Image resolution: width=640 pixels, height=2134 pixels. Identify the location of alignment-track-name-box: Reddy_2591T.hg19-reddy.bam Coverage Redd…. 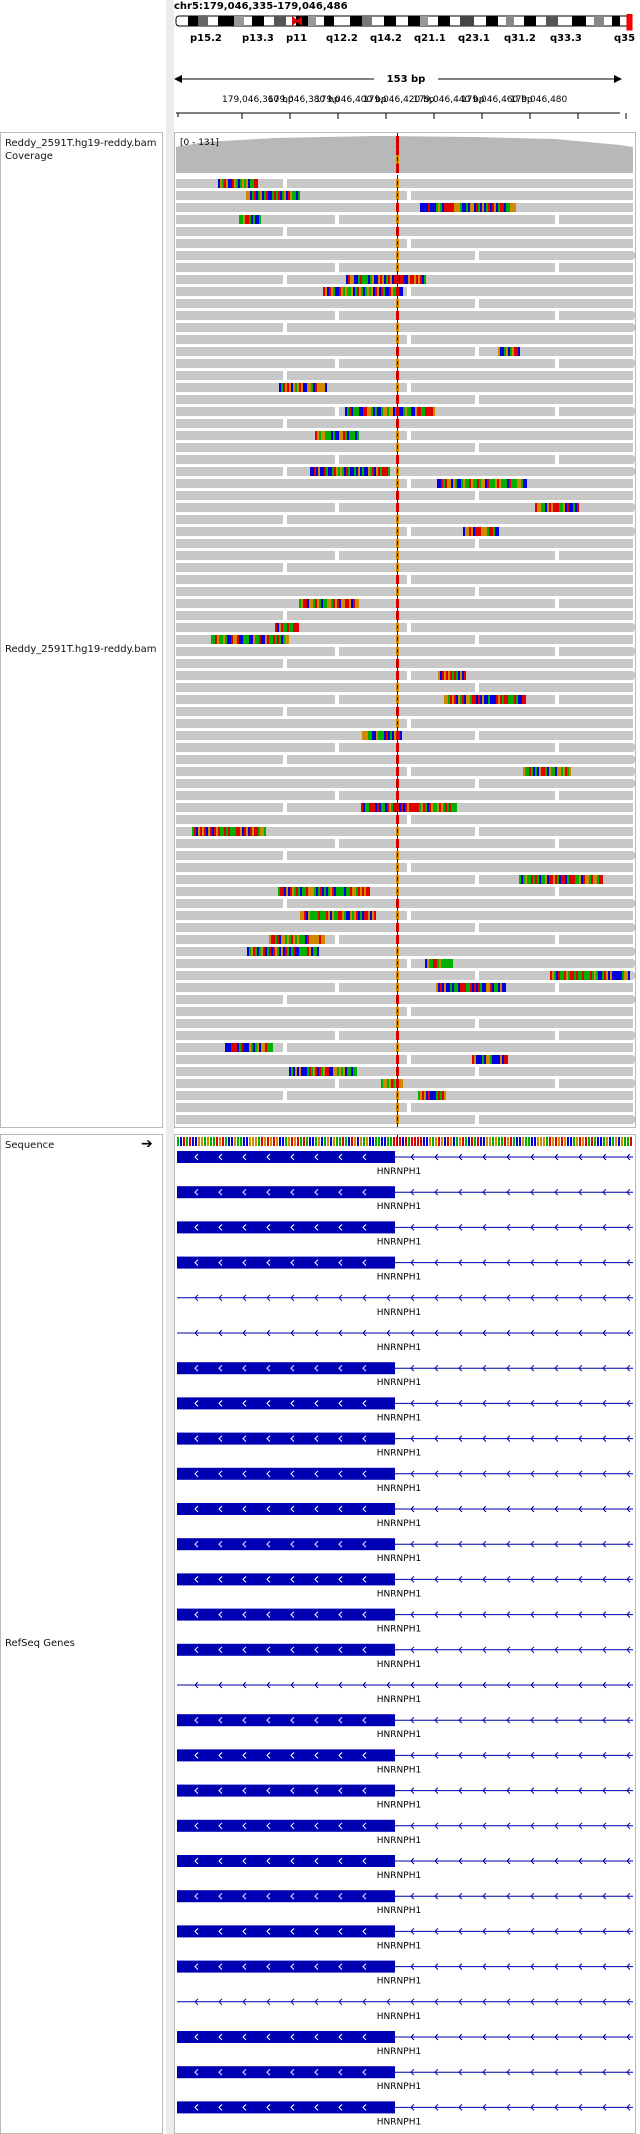
(81, 630).